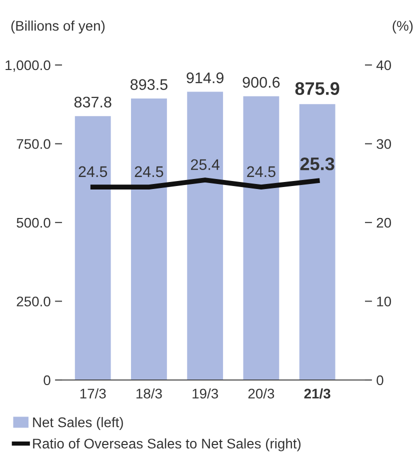 The image size is (420, 461). What do you see at coordinates (402, 27) in the screenshot?
I see `y2-axis-title: (%)` at bounding box center [402, 27].